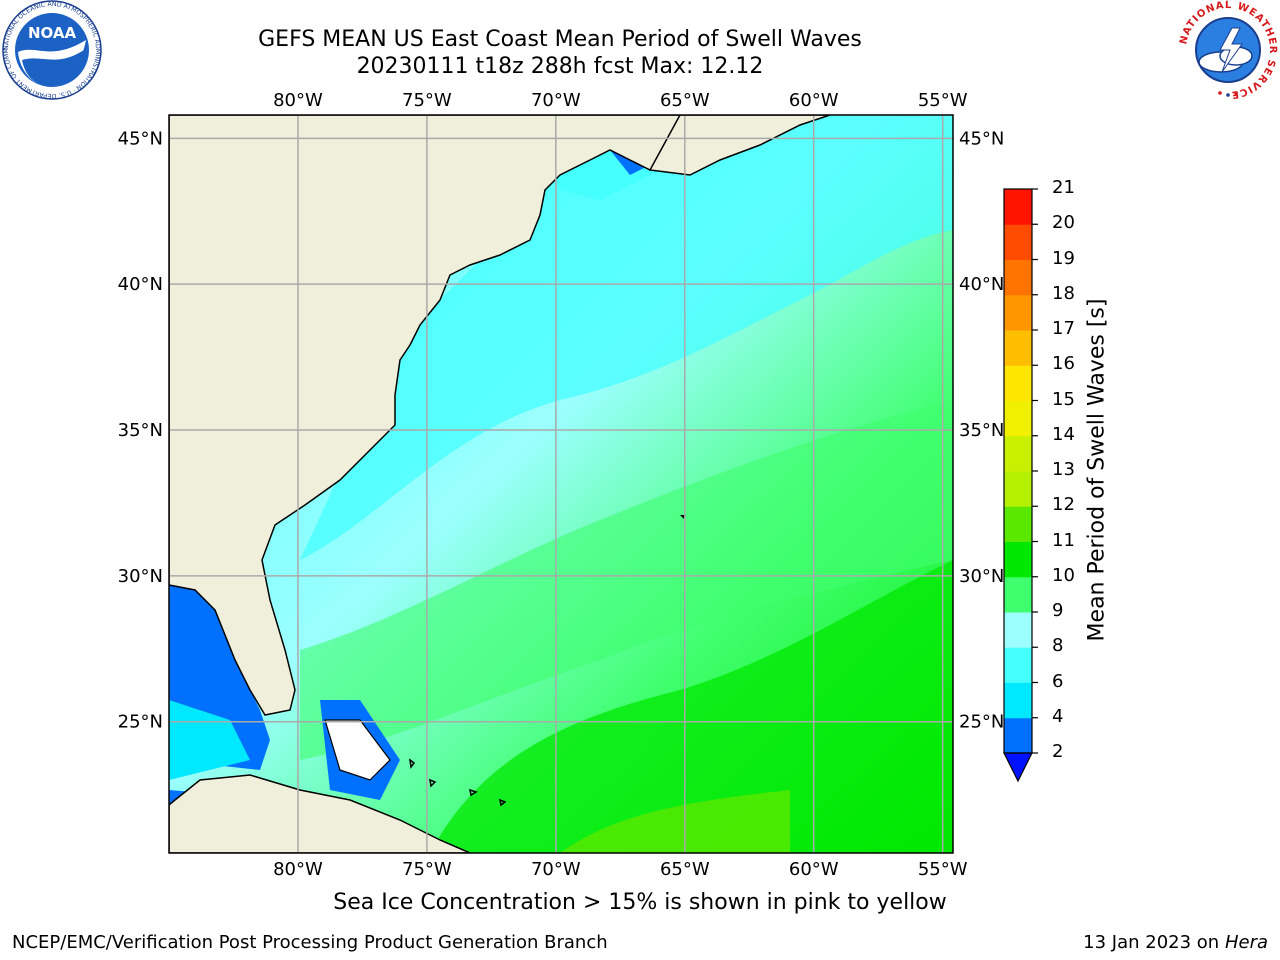 The height and width of the screenshot is (960, 1280). What do you see at coordinates (140, 284) in the screenshot?
I see `lat-label-left: 40°N` at bounding box center [140, 284].